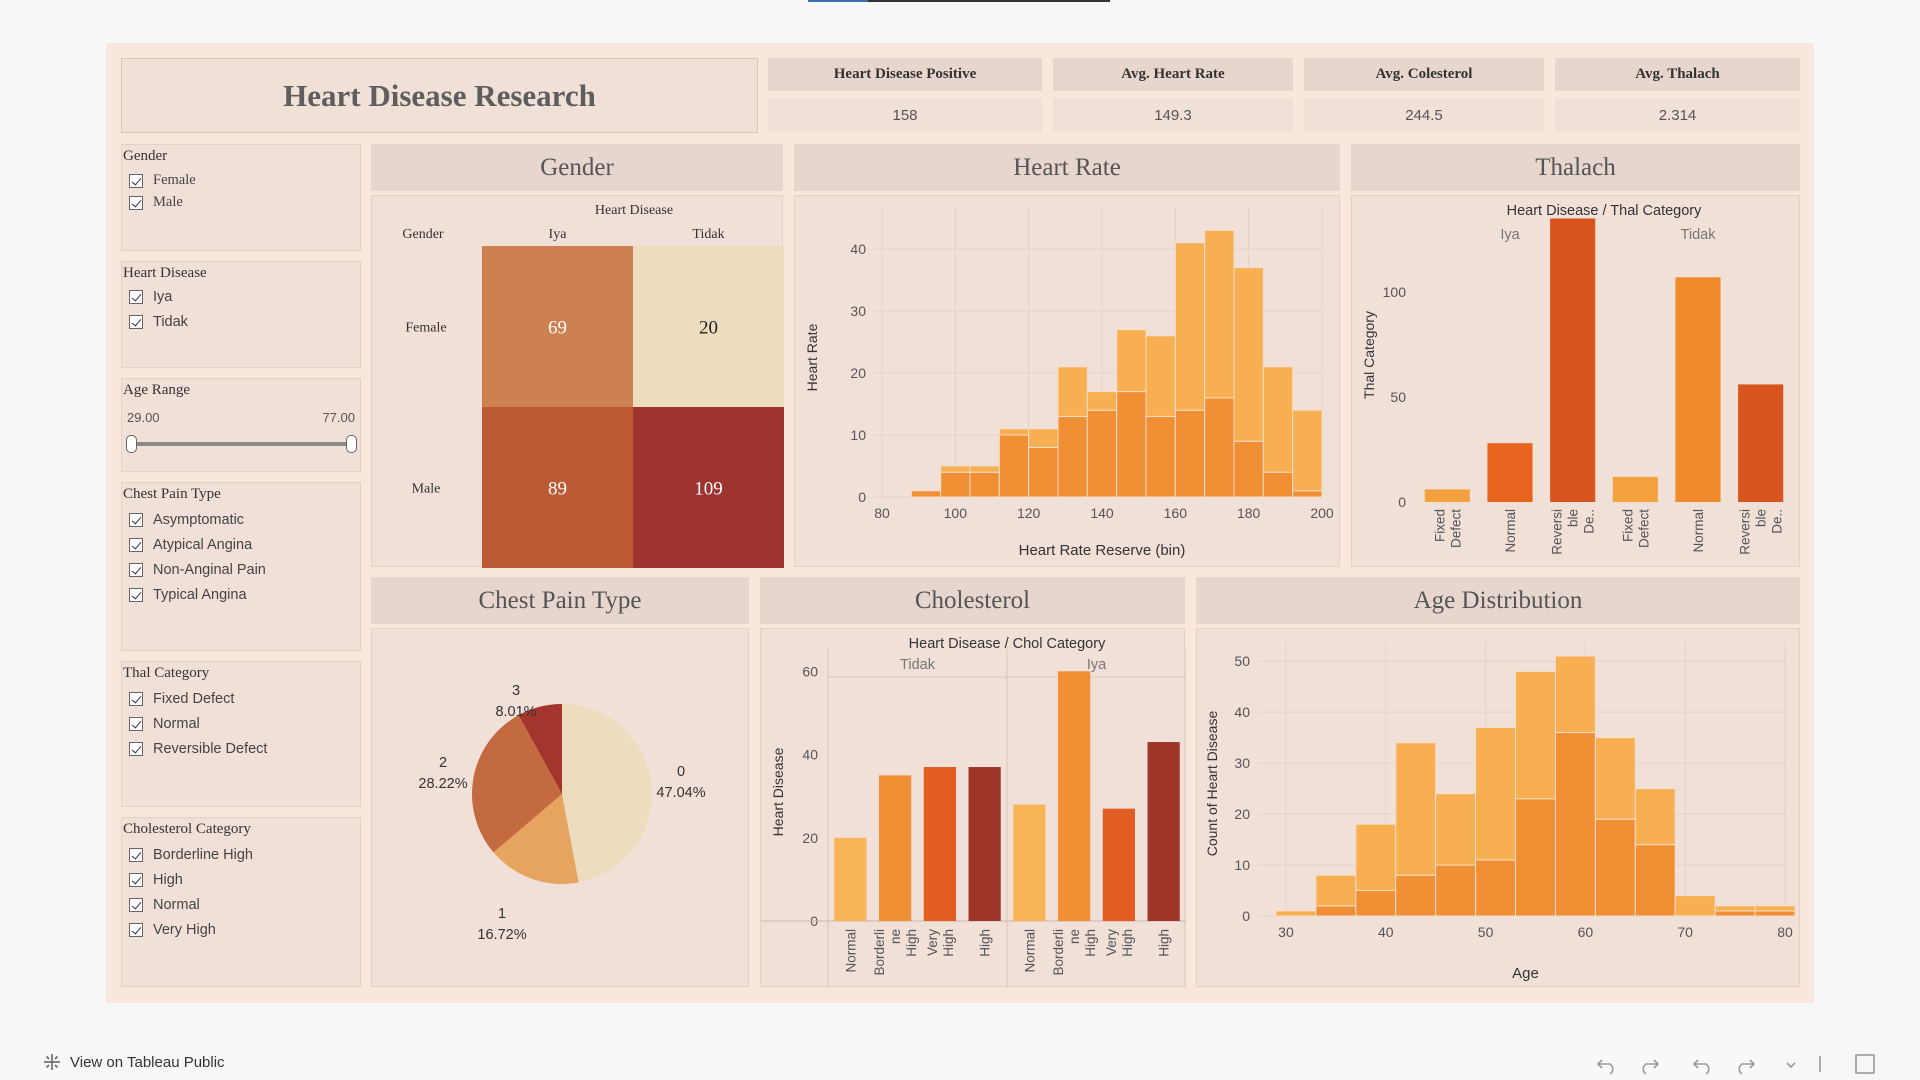  What do you see at coordinates (1605, 1067) in the screenshot?
I see `undo-icon` at bounding box center [1605, 1067].